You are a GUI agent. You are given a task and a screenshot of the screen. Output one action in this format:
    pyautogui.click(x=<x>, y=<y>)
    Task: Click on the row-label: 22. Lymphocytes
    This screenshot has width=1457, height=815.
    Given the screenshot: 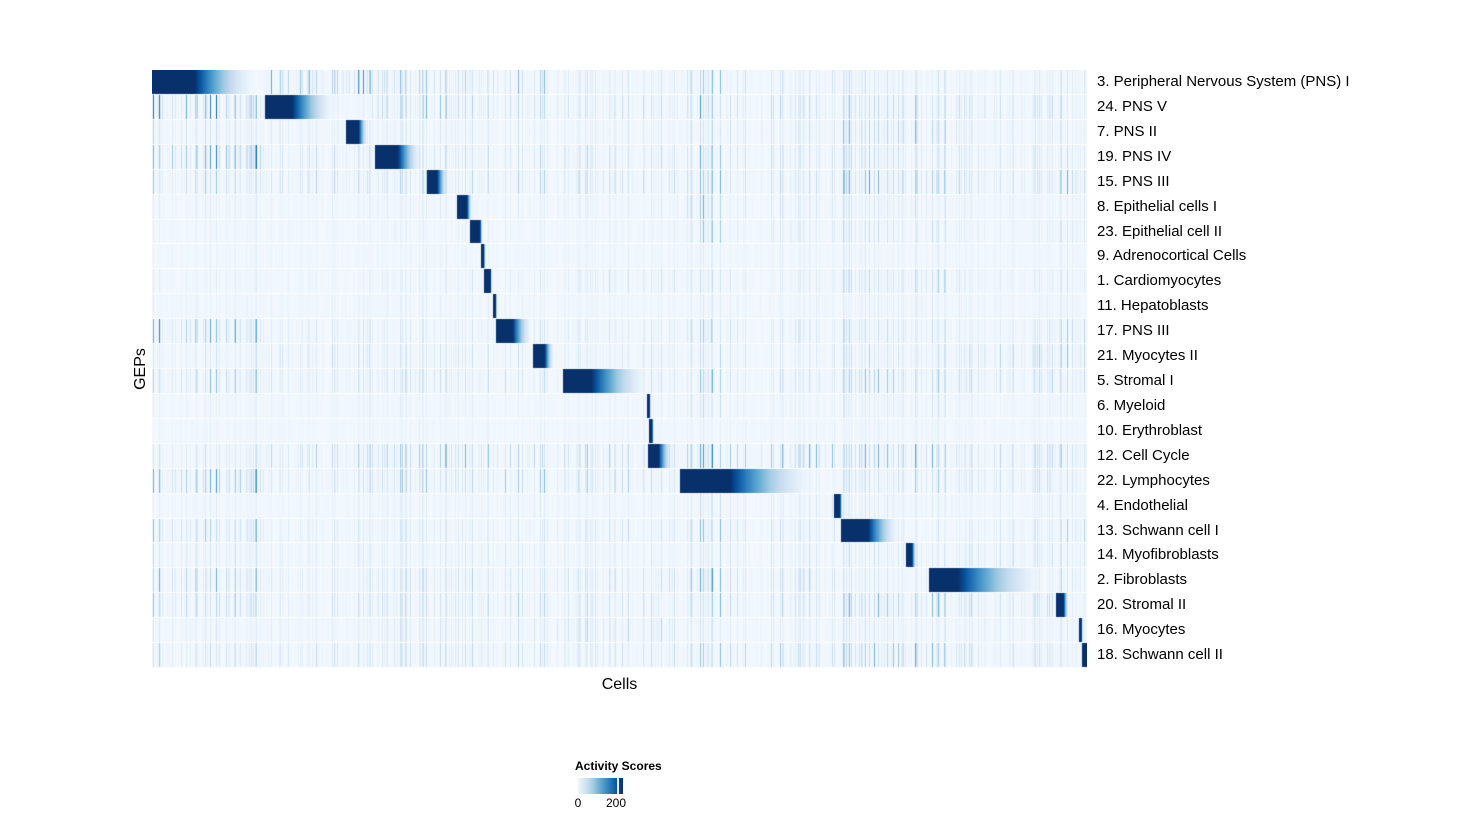 What is the action you would take?
    pyautogui.click(x=1153, y=480)
    